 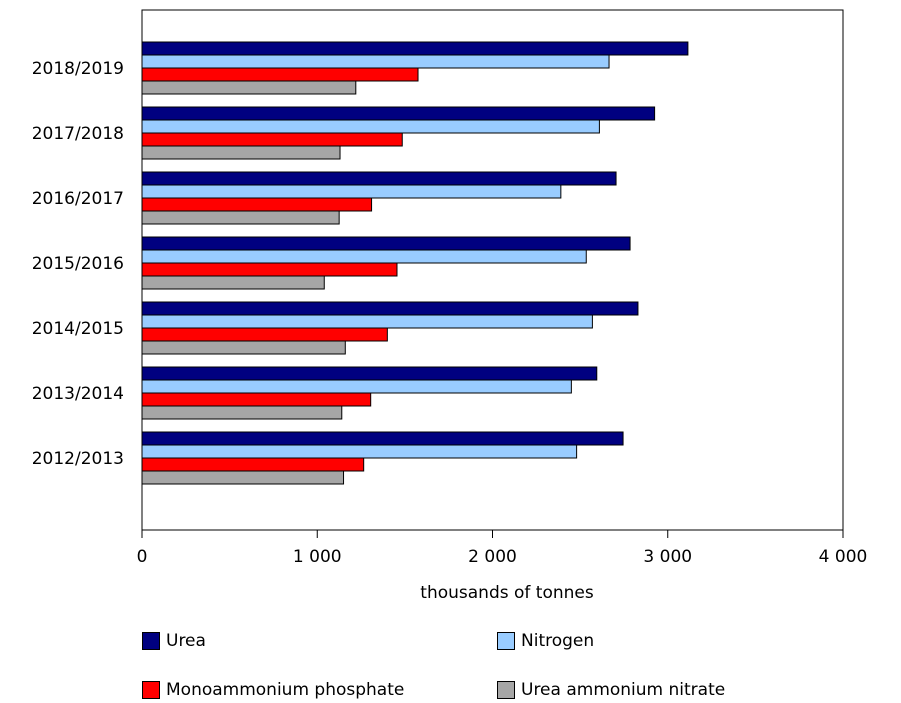 What do you see at coordinates (415, 48) in the screenshot?
I see `bar-urea-2018-2019` at bounding box center [415, 48].